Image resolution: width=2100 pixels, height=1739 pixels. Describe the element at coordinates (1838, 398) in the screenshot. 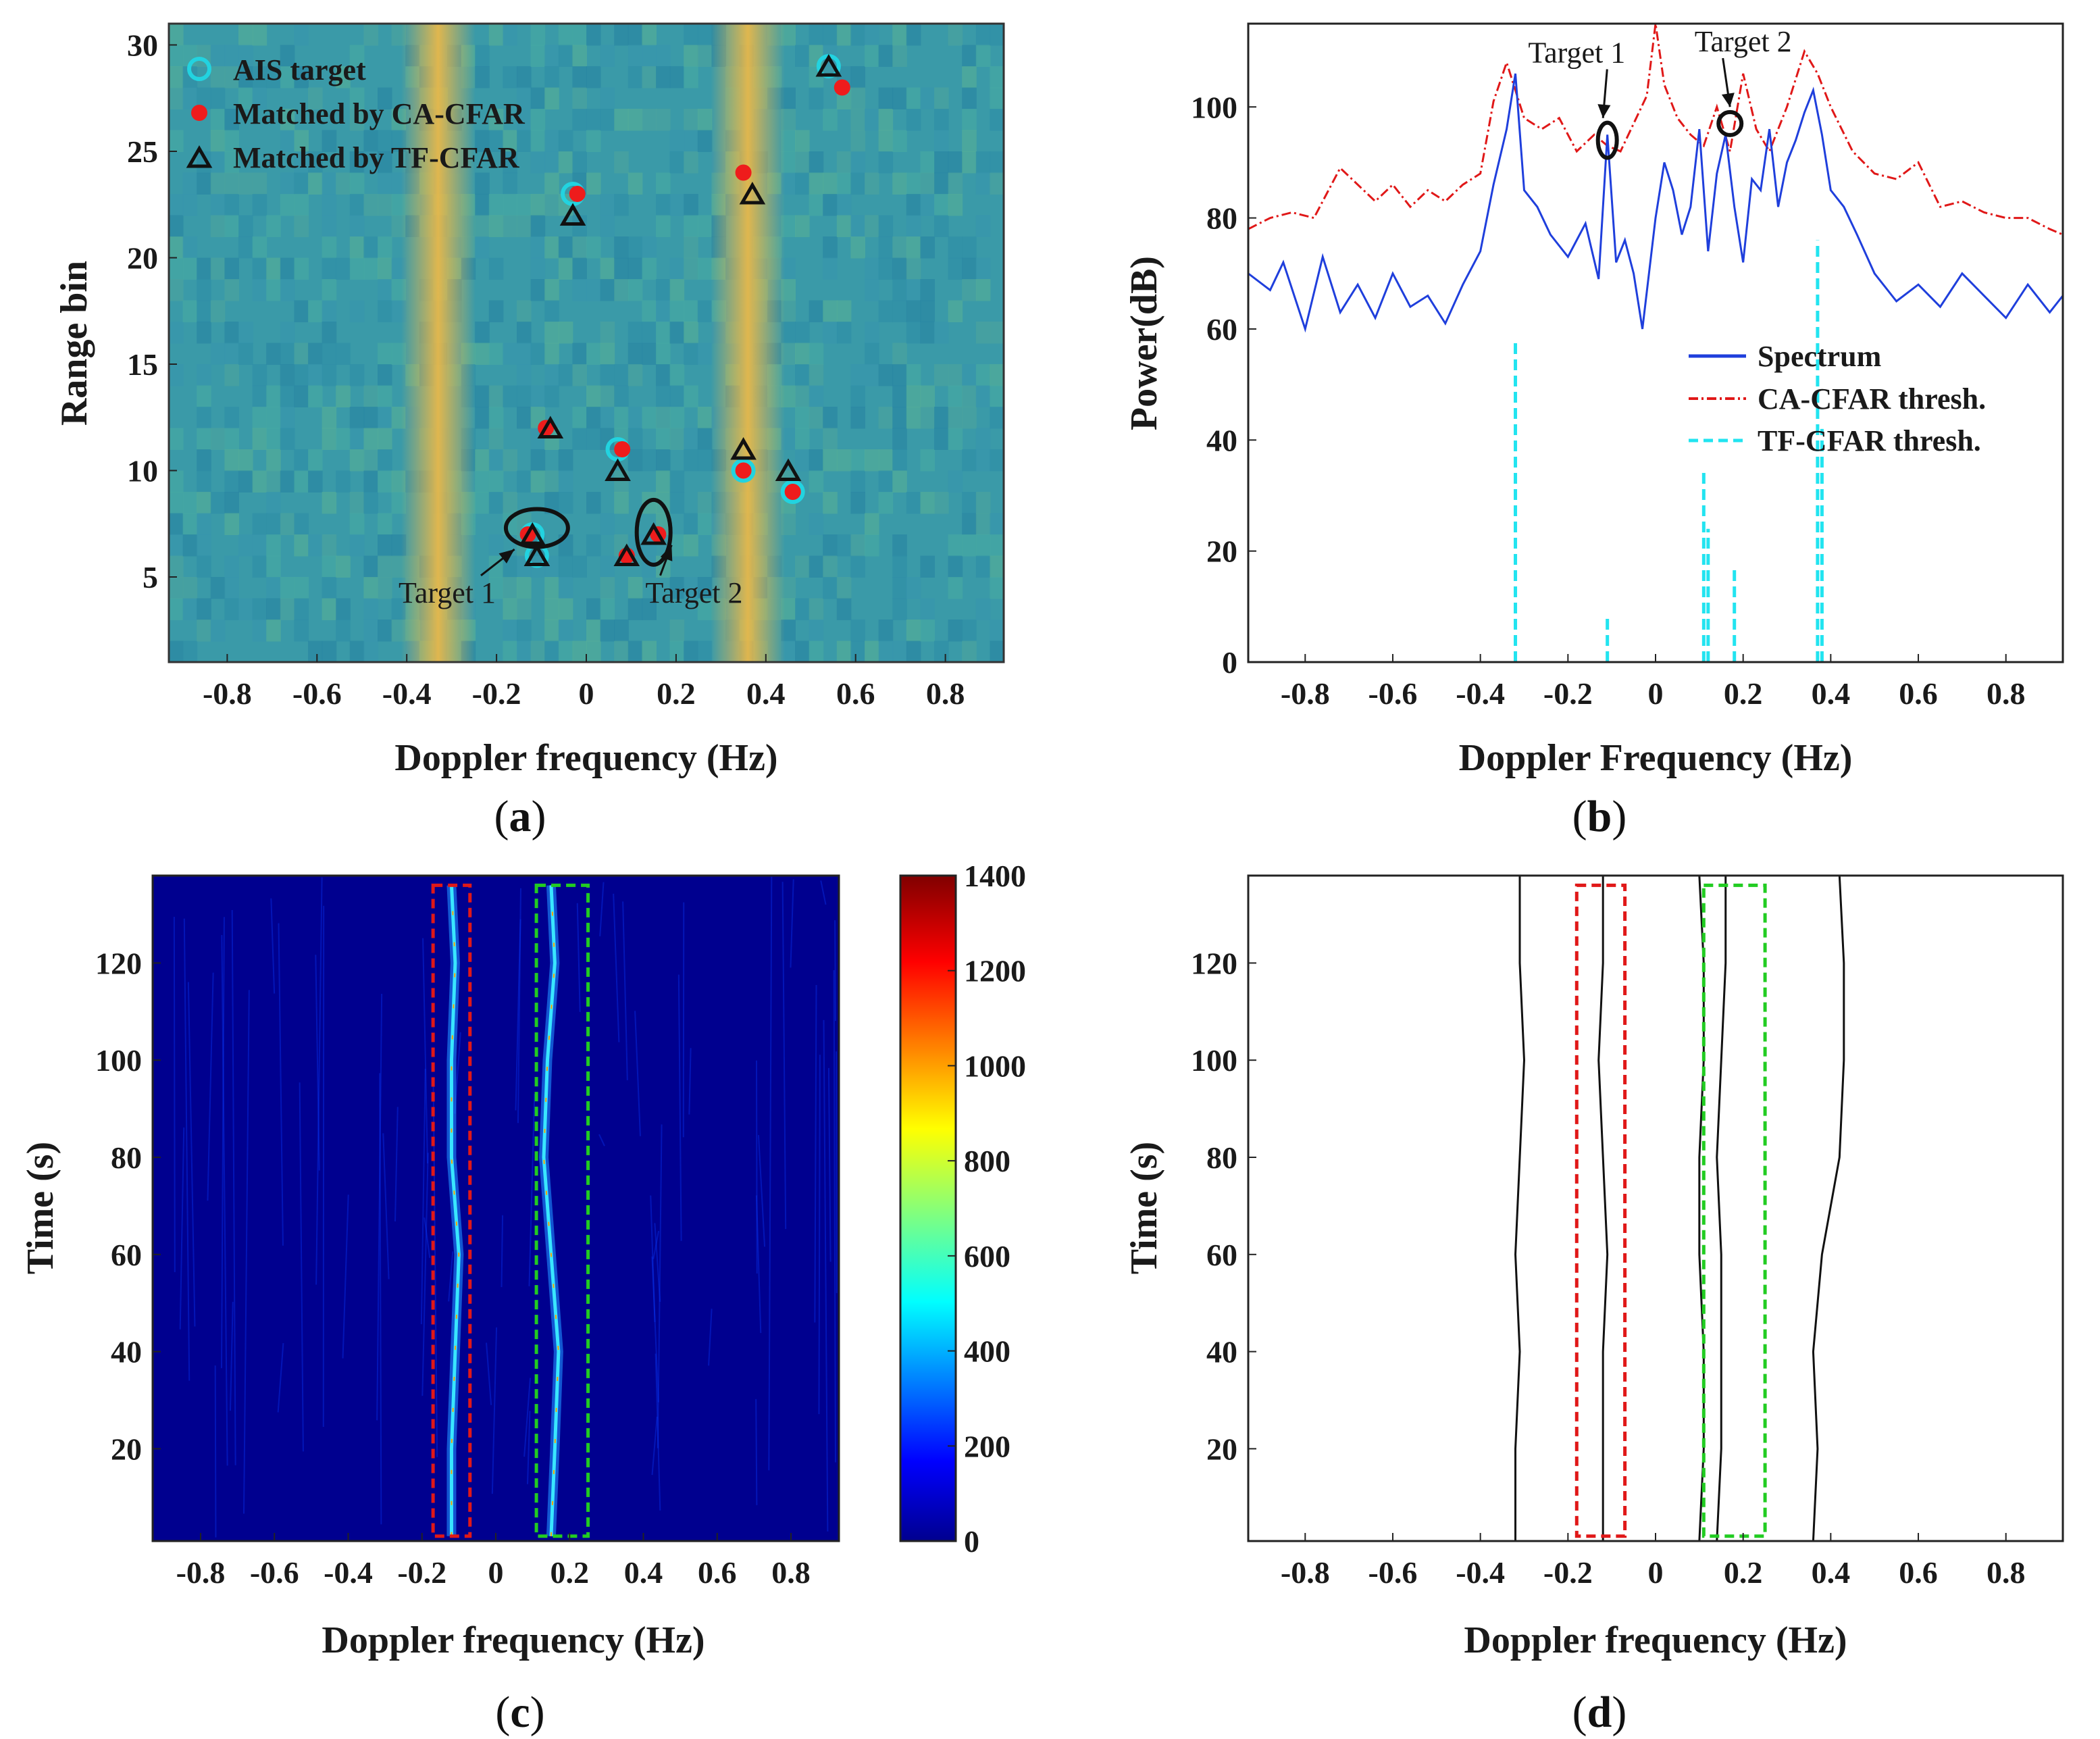

I see `panel-b-legend: Spectrum CA-CFAR thresh. TF-CFAR thresh.` at that location.